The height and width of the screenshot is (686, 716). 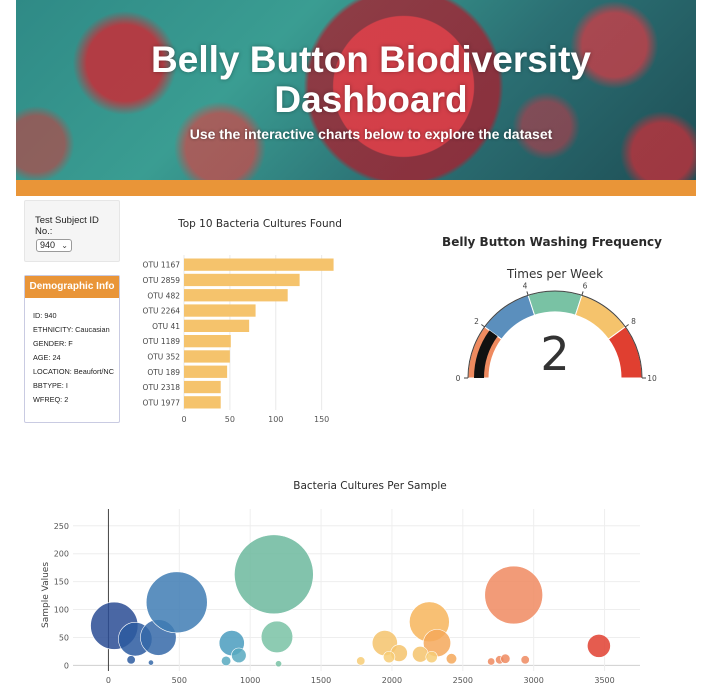 What do you see at coordinates (61, 554) in the screenshot?
I see `bubble-y-tick-label: 200` at bounding box center [61, 554].